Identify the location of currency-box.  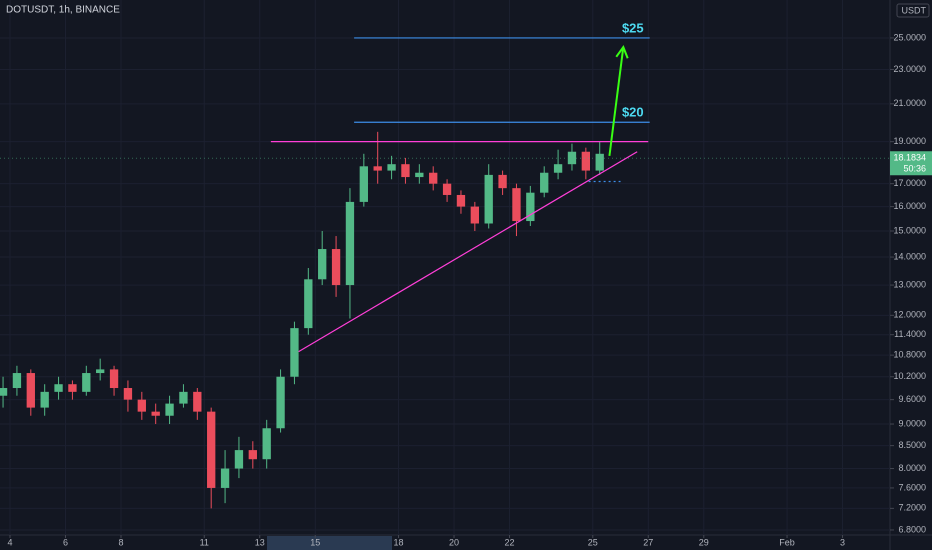
(913, 10).